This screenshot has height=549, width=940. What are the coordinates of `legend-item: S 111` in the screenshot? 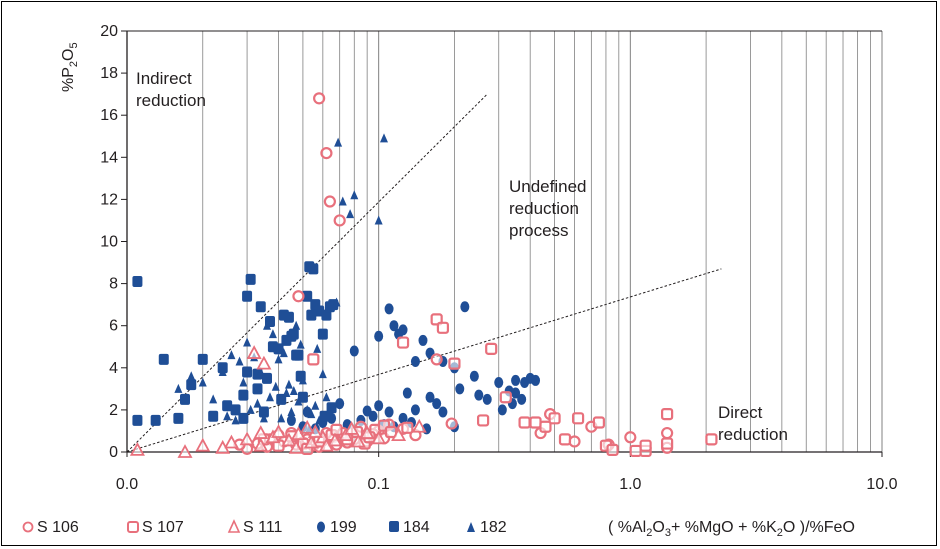 It's located at (255, 527).